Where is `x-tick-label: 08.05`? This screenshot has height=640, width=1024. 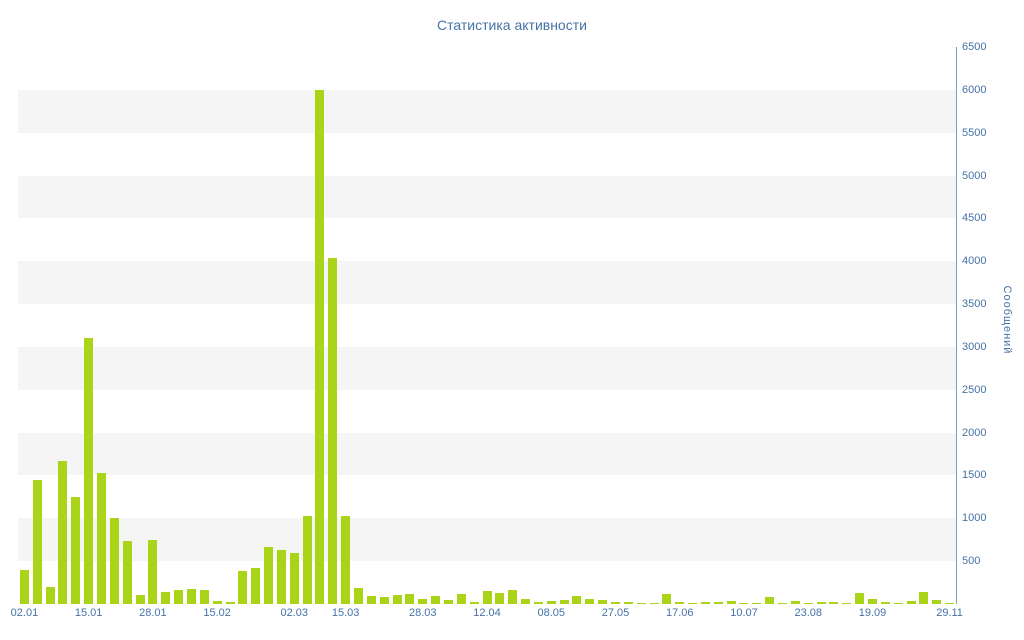 x-tick-label: 08.05 is located at coordinates (551, 613).